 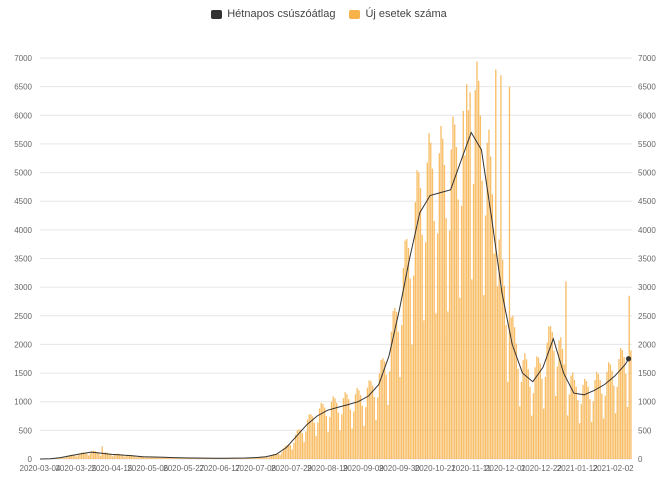 What do you see at coordinates (219, 468) in the screenshot?
I see `x-tick-label: 2020-06-17` at bounding box center [219, 468].